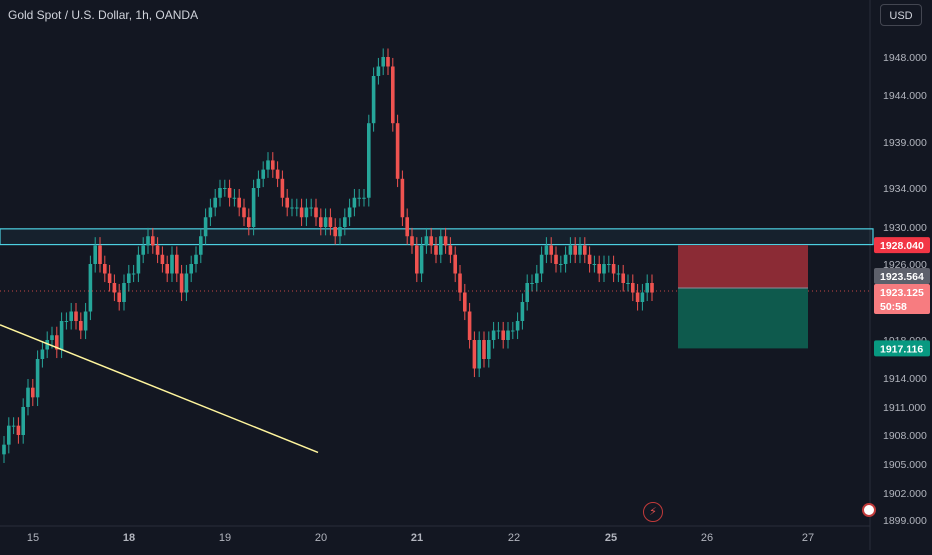  I want to click on y-tick-label: 1914.000, so click(905, 379).